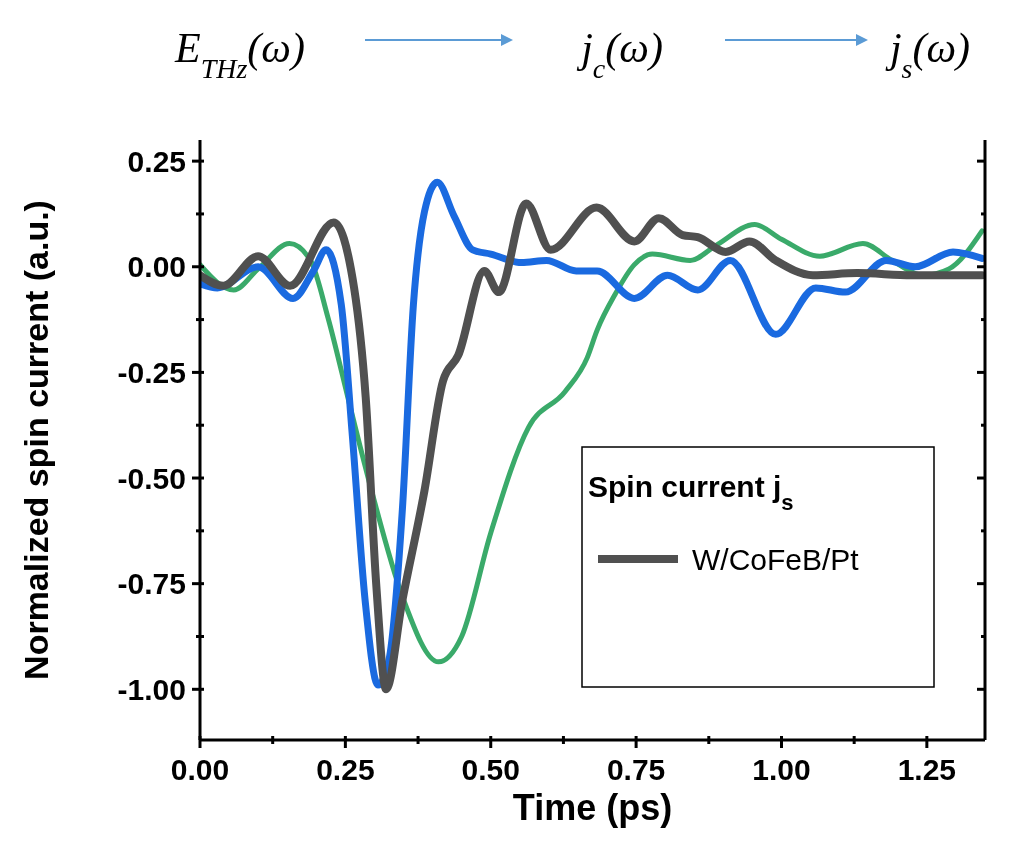 This screenshot has width=1015, height=866. Describe the element at coordinates (927, 54) in the screenshot. I see `text: j$_{s}$(ω)` at that location.